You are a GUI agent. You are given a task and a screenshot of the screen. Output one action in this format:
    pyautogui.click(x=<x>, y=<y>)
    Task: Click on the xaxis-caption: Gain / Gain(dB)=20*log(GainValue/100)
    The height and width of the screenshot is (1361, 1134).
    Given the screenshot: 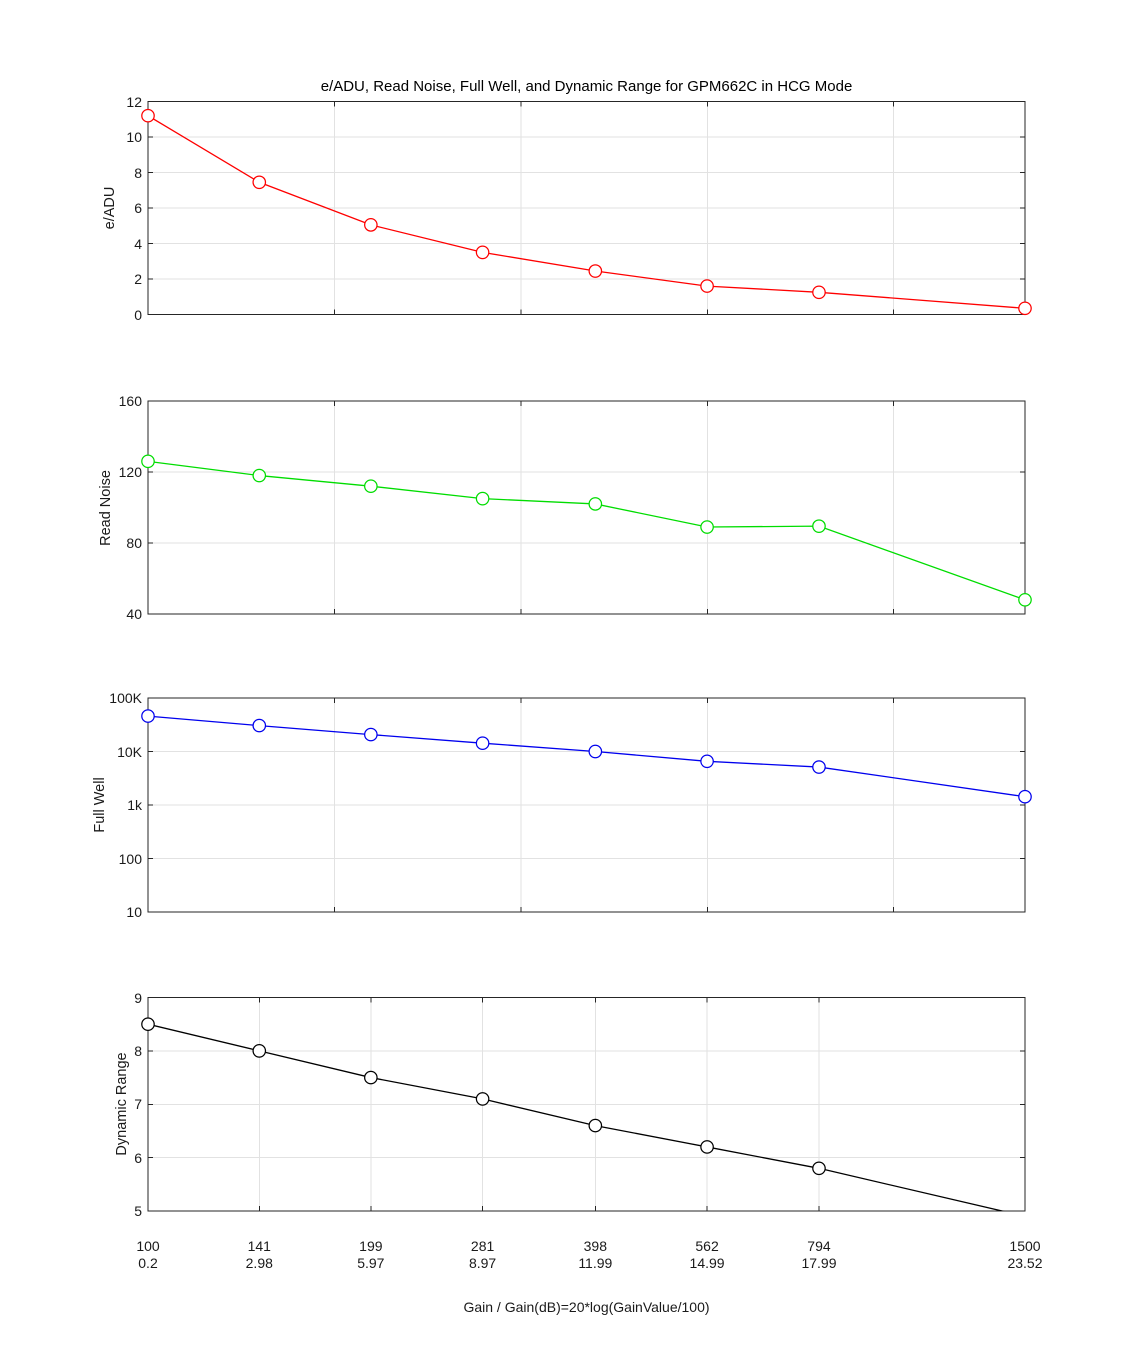 What is the action you would take?
    pyautogui.click(x=586, y=1307)
    